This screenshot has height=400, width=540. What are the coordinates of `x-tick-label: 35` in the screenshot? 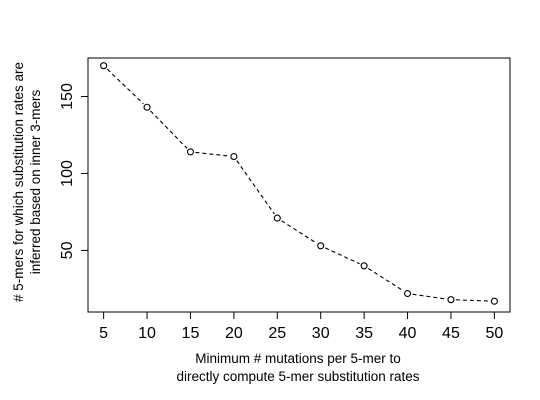 It's located at (364, 333).